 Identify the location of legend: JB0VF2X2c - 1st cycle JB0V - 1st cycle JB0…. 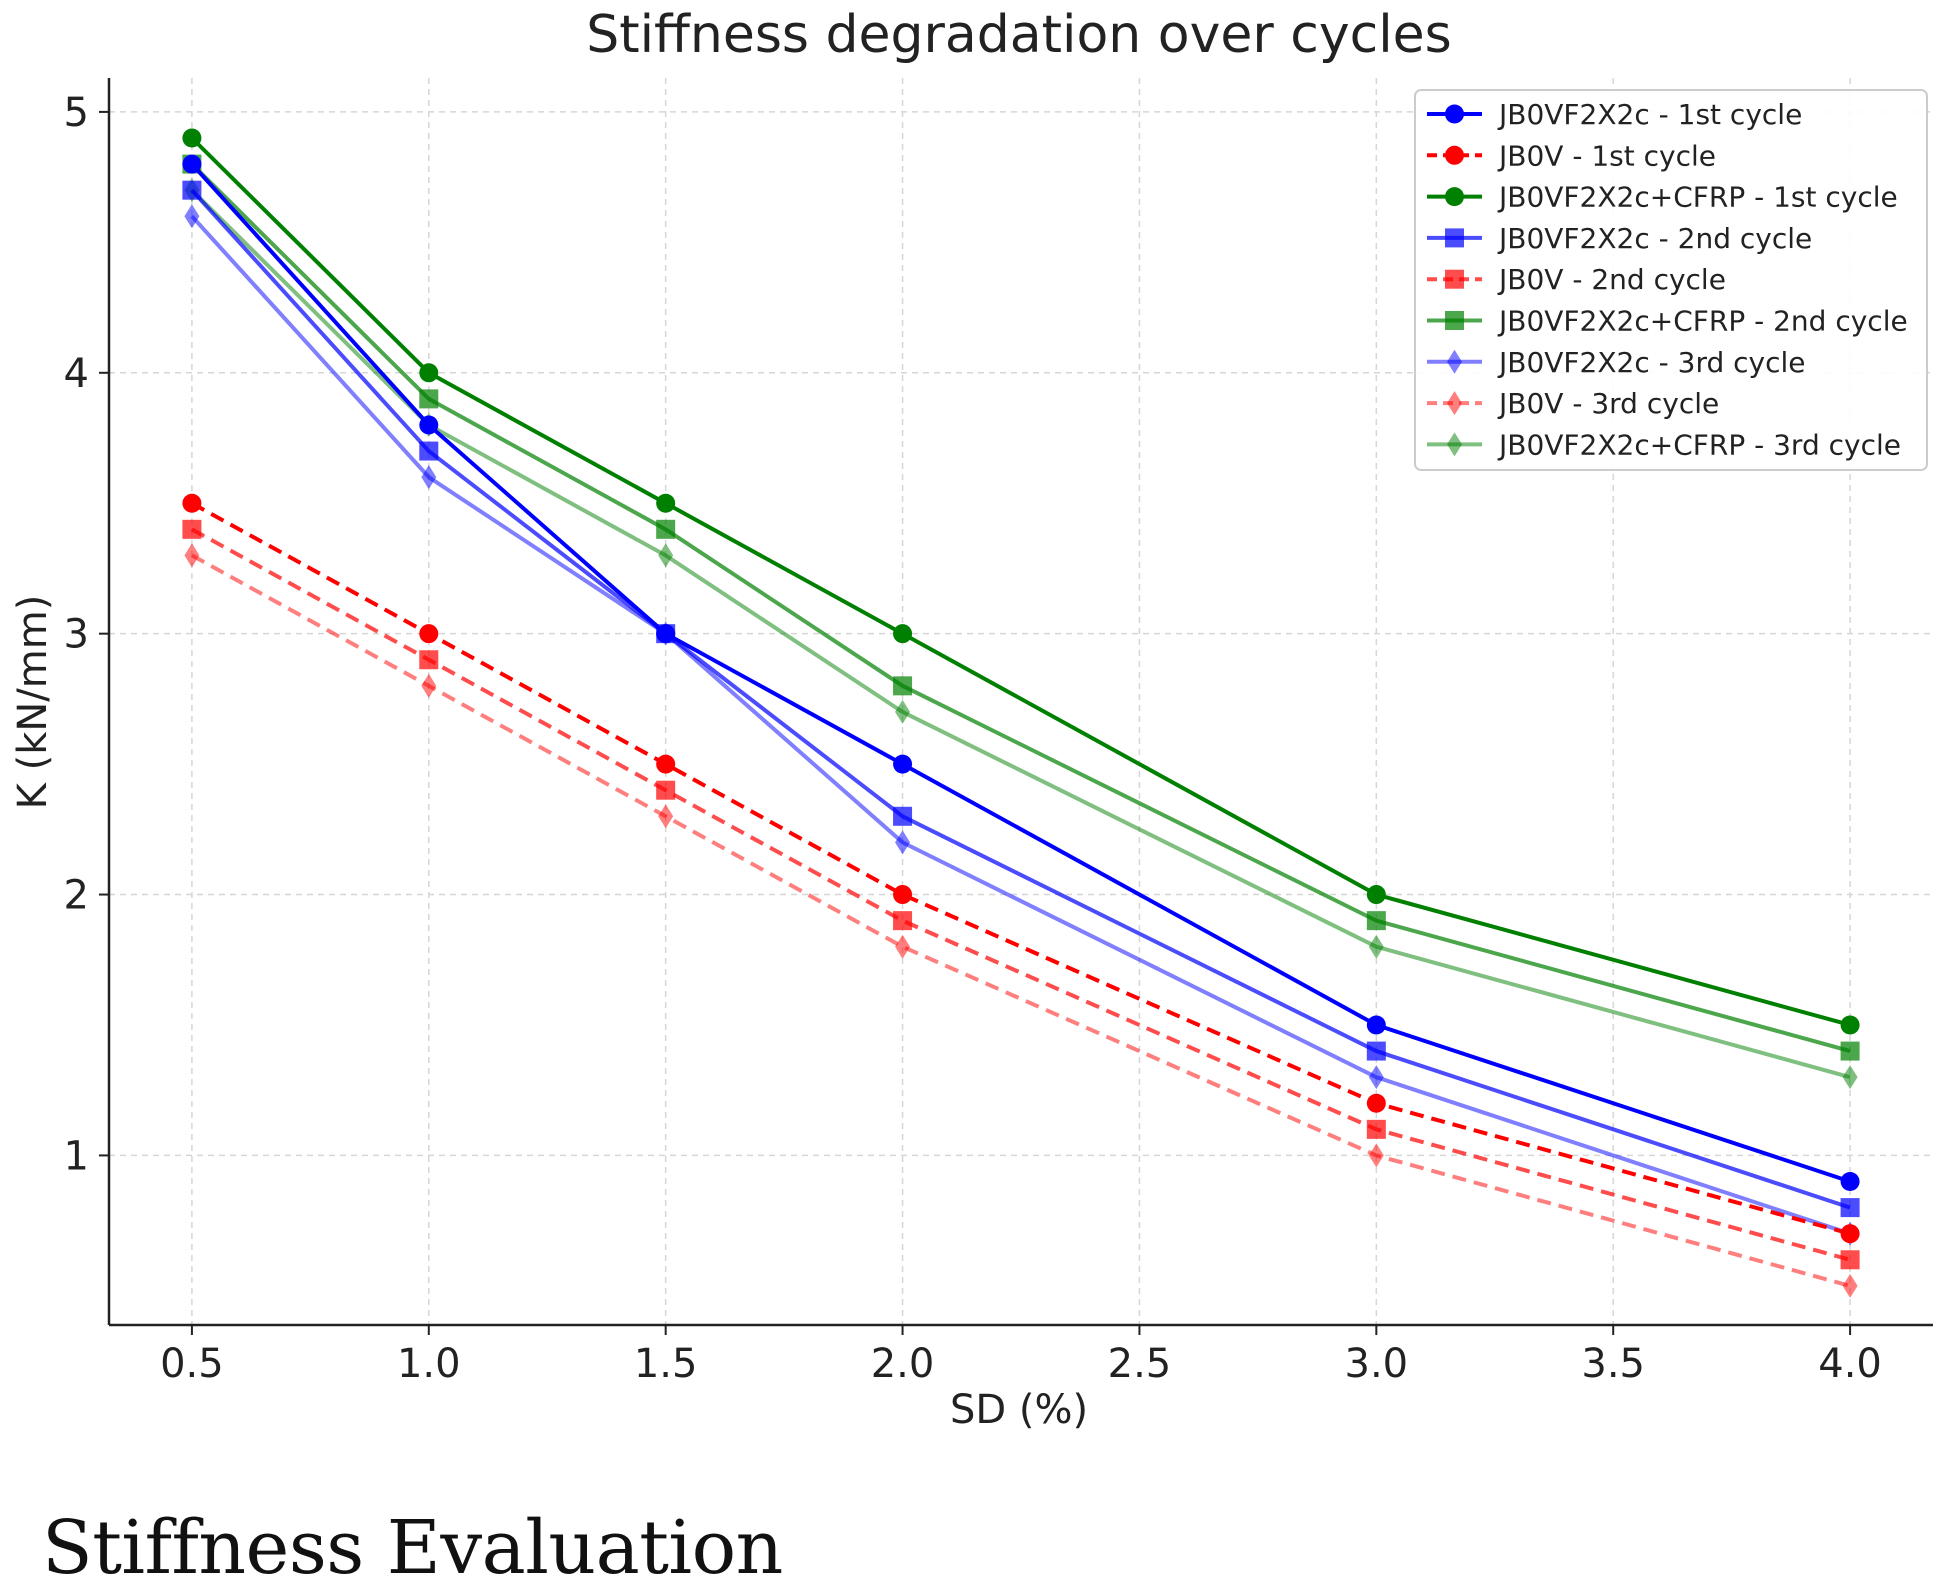
(1671, 280).